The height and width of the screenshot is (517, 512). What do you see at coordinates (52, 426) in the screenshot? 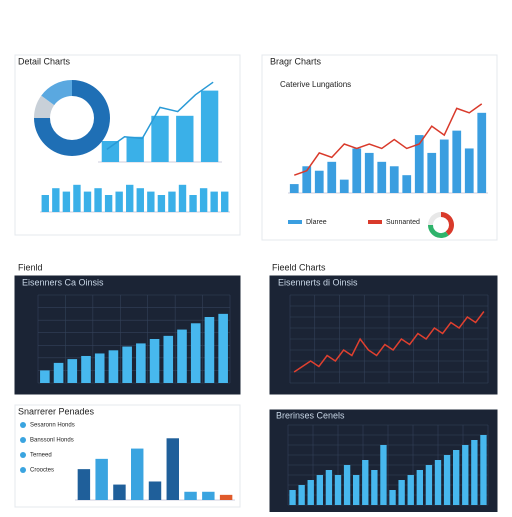
I see `legend-label: Sesaronn Honds` at bounding box center [52, 426].